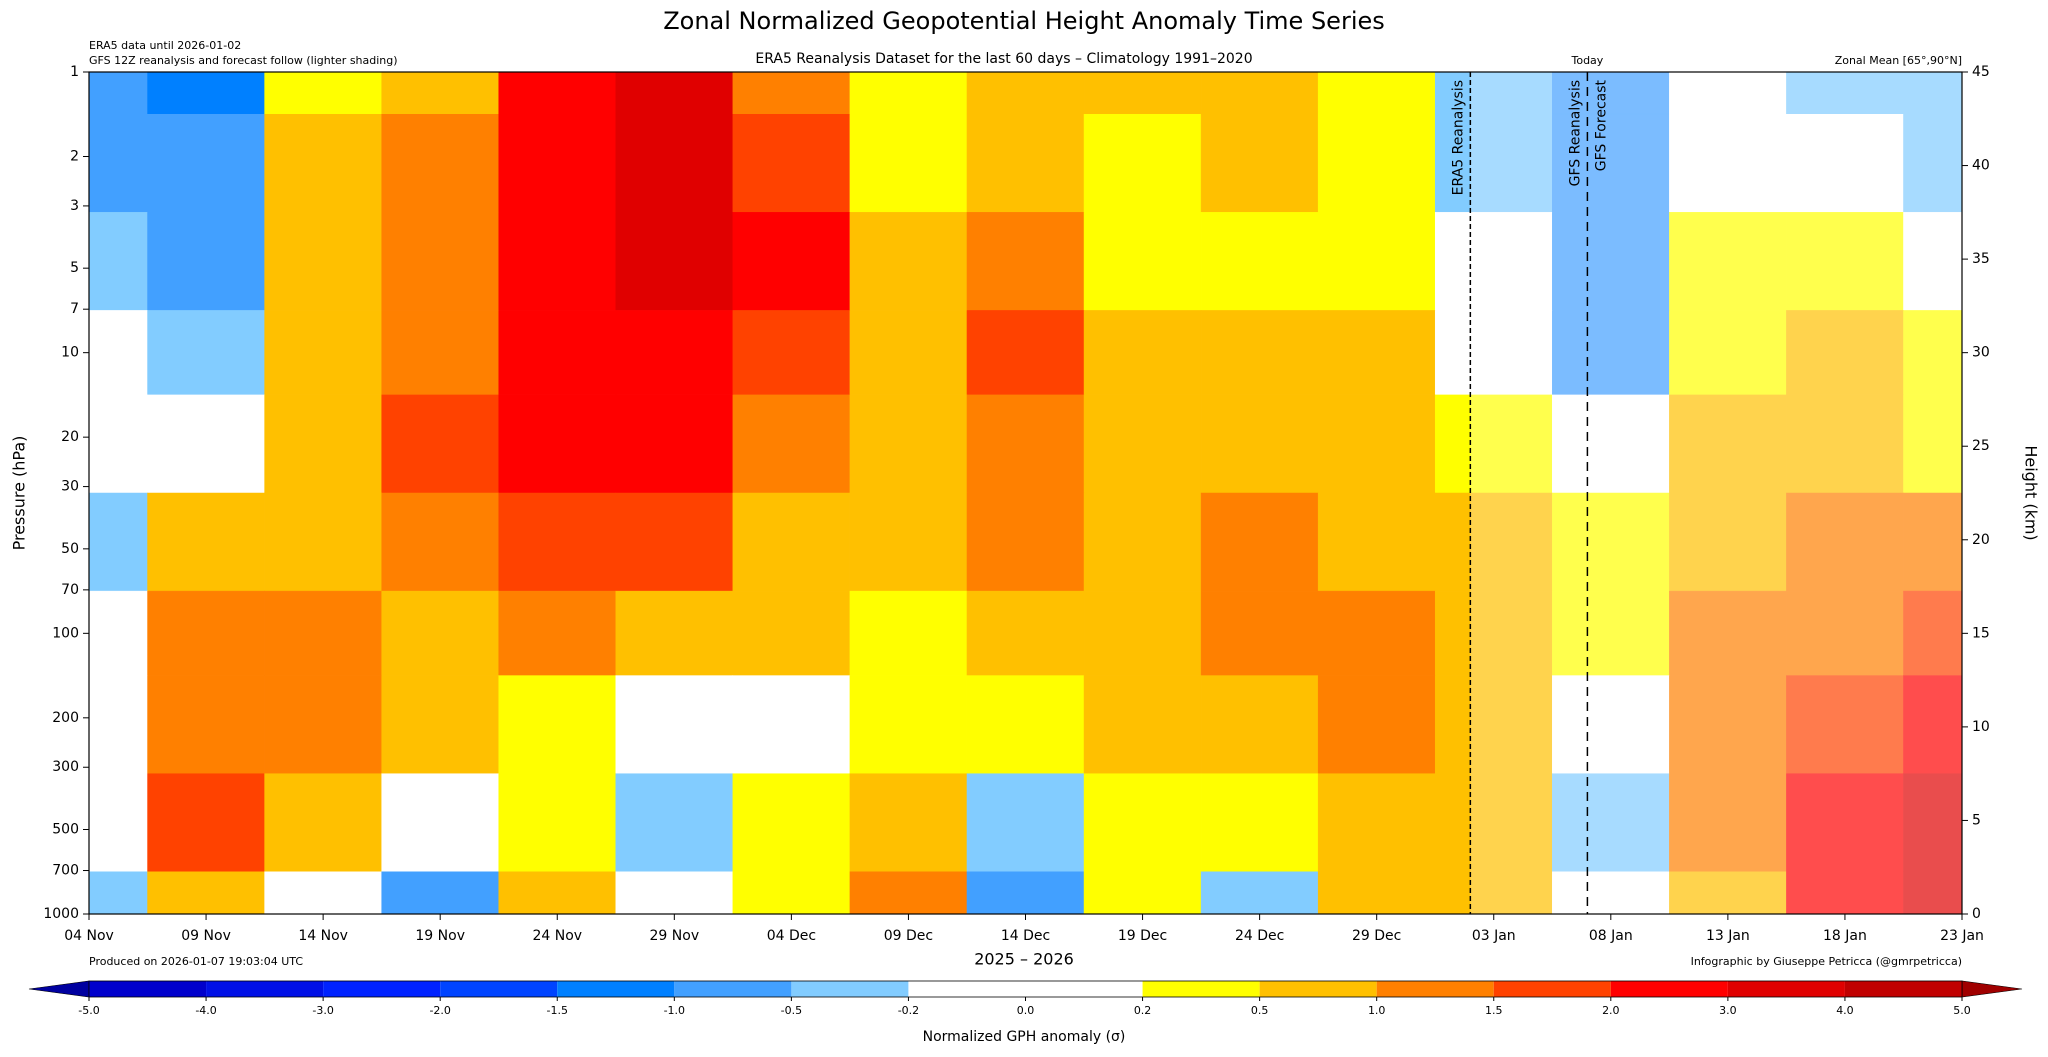 Image resolution: width=2048 pixels, height=1057 pixels. Describe the element at coordinates (323, 936) in the screenshot. I see `x-tick-label: 14 Nov` at that location.